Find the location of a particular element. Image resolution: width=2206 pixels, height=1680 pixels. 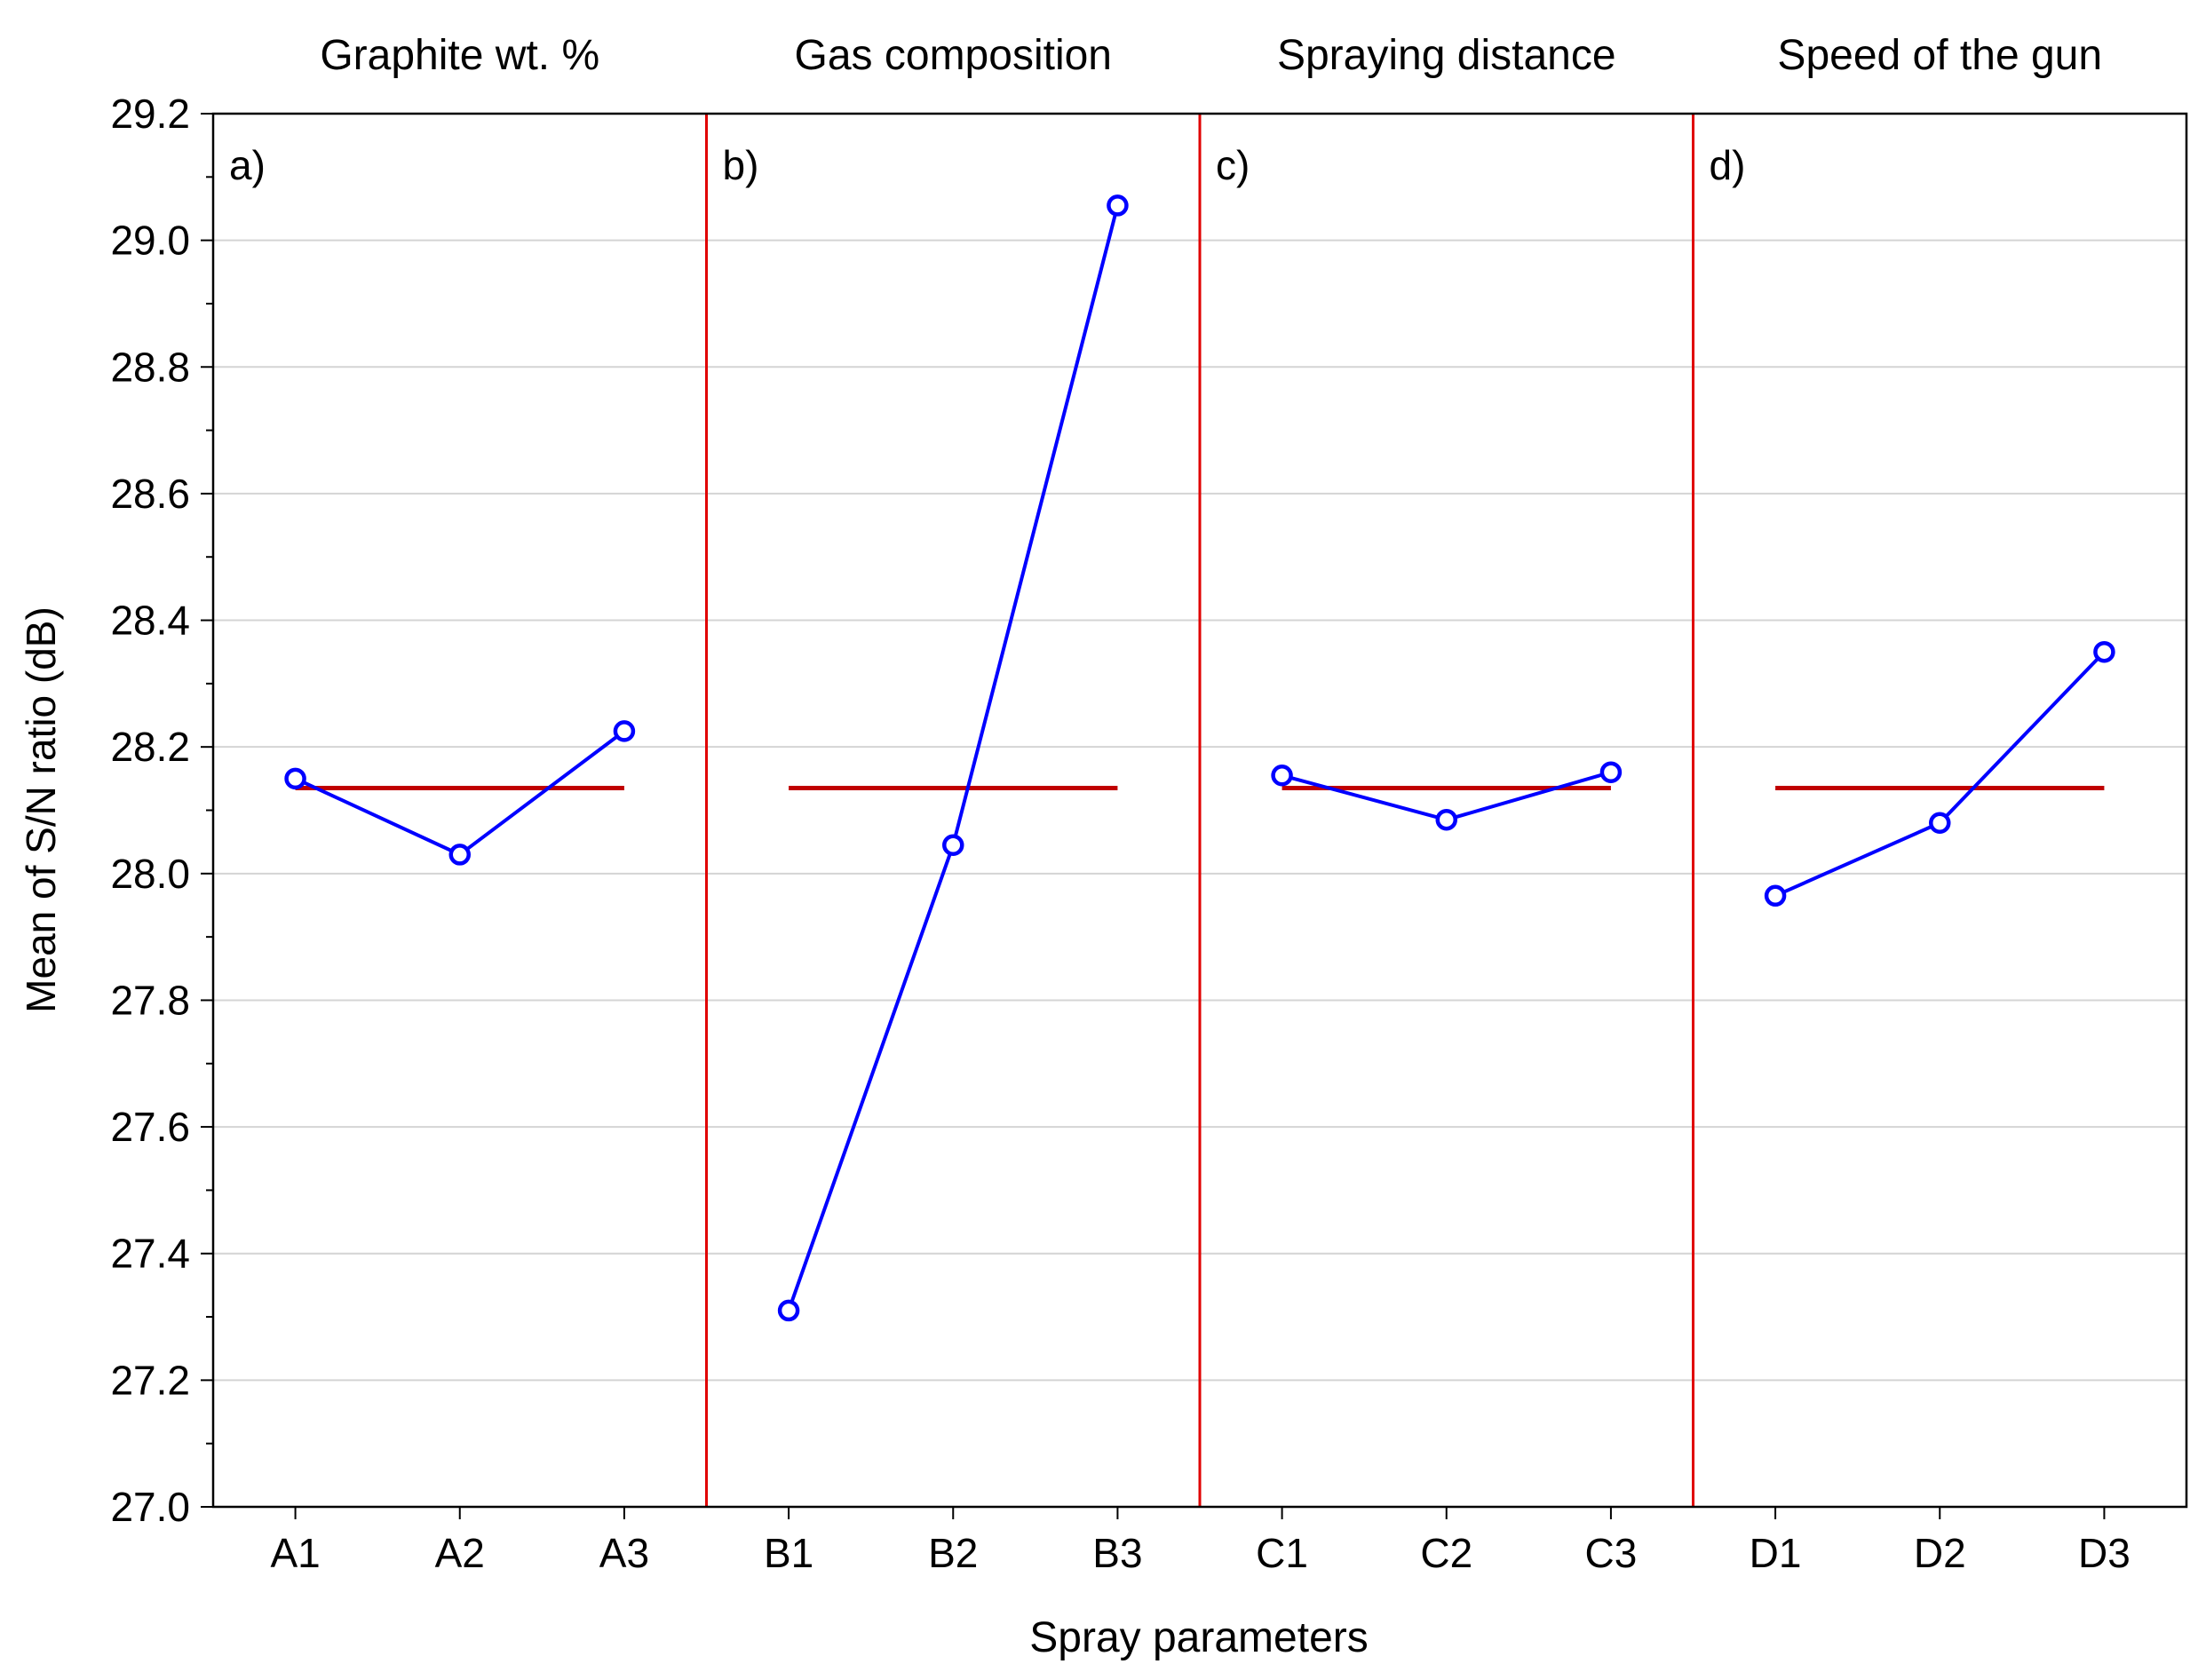

y-tick-label: 28.6 is located at coordinates (150, 494).